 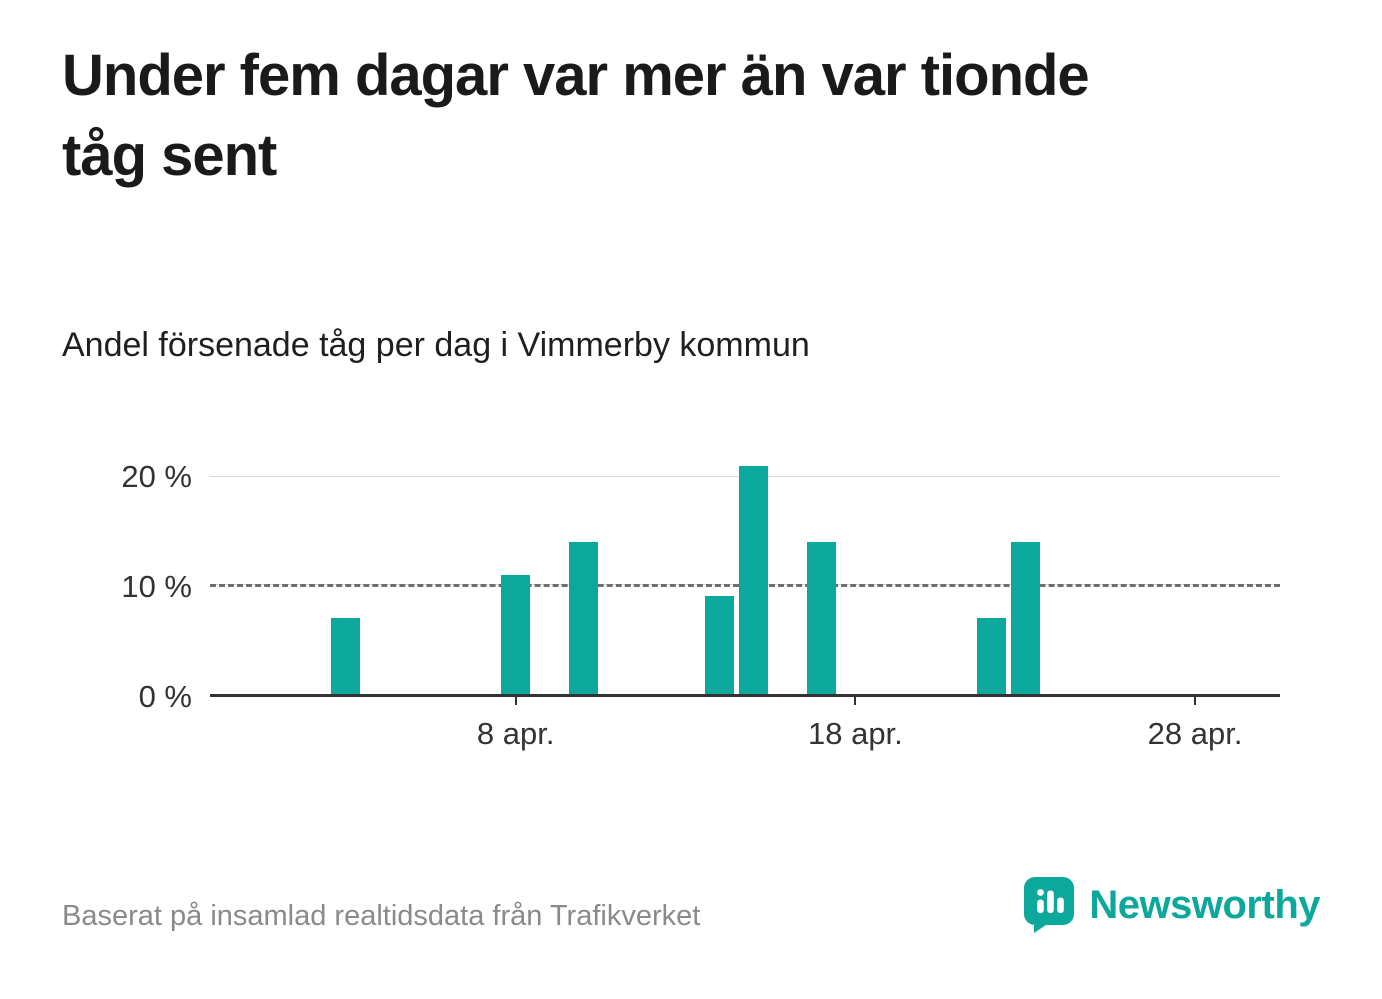 I want to click on y-axis-labels: 0 % 10 % 20 %, so click(x=116, y=584).